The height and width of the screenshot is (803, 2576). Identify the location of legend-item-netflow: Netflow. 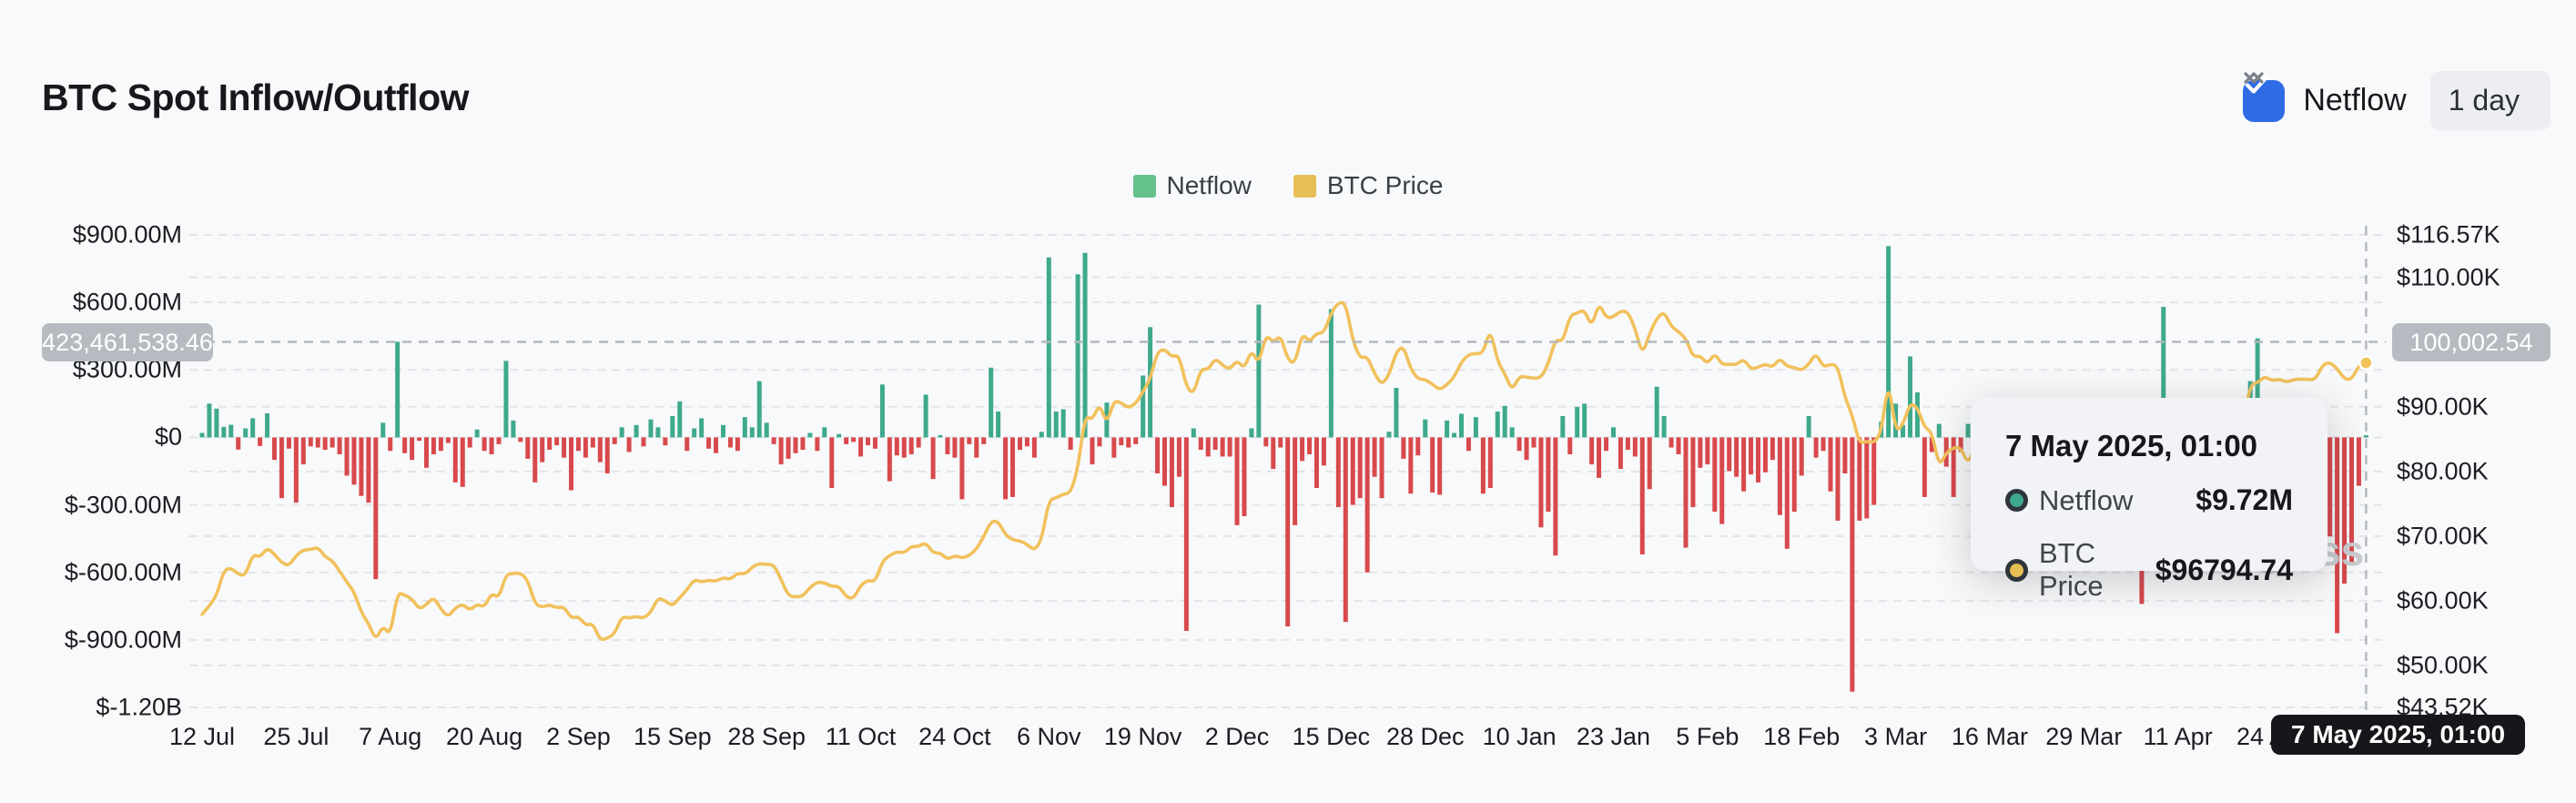
(1192, 185).